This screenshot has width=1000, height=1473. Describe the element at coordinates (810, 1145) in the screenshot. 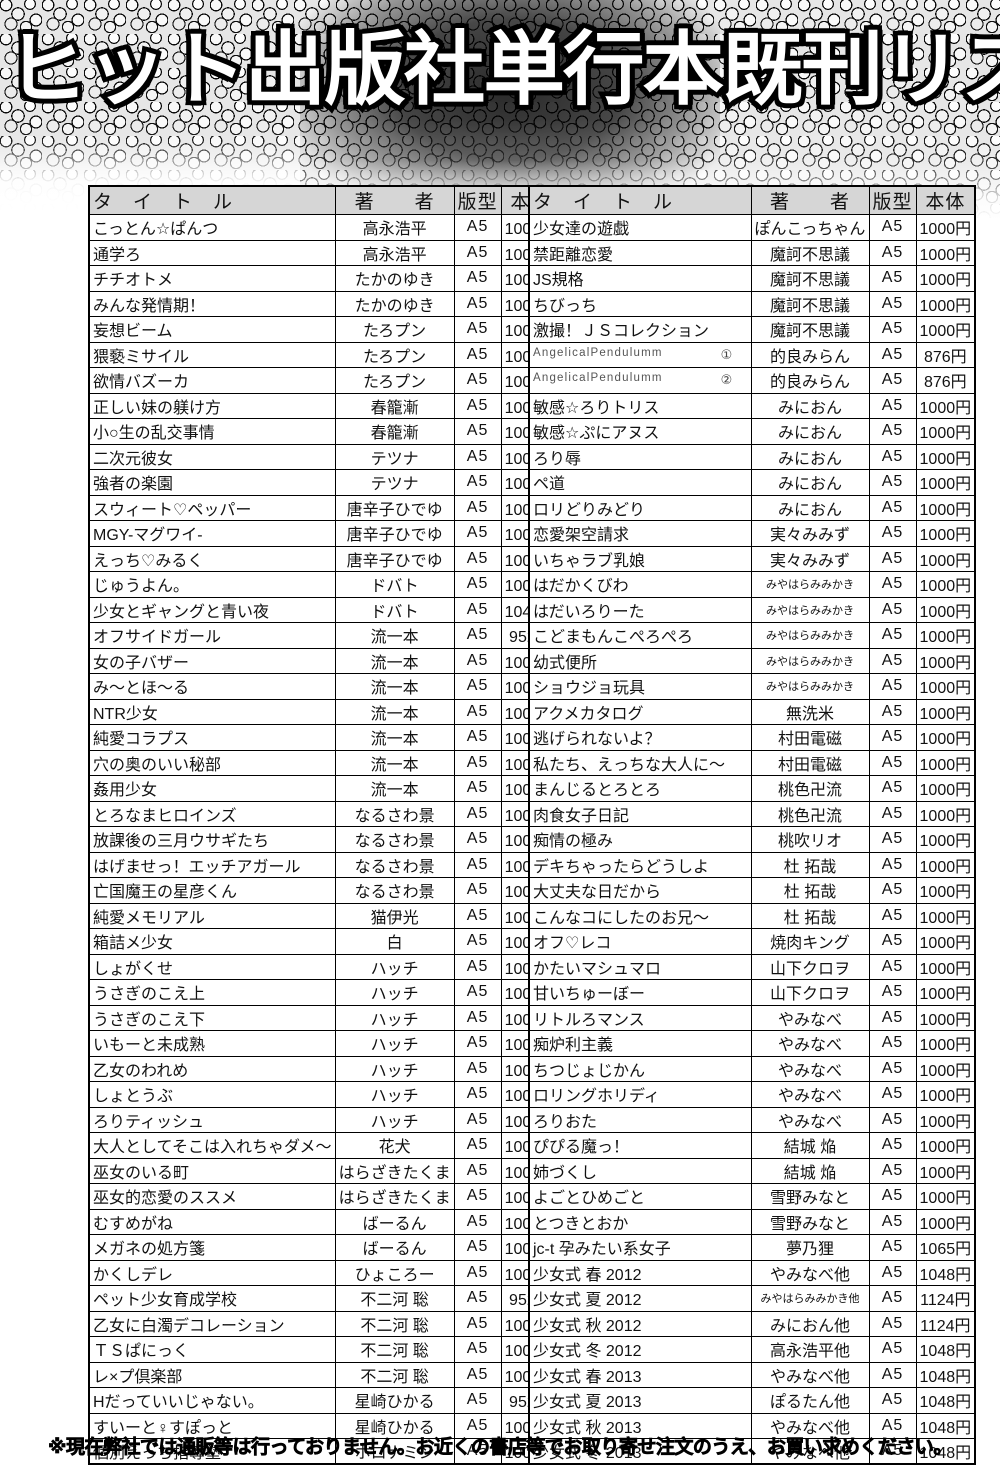

I see `cell-author: 結城 焔` at that location.